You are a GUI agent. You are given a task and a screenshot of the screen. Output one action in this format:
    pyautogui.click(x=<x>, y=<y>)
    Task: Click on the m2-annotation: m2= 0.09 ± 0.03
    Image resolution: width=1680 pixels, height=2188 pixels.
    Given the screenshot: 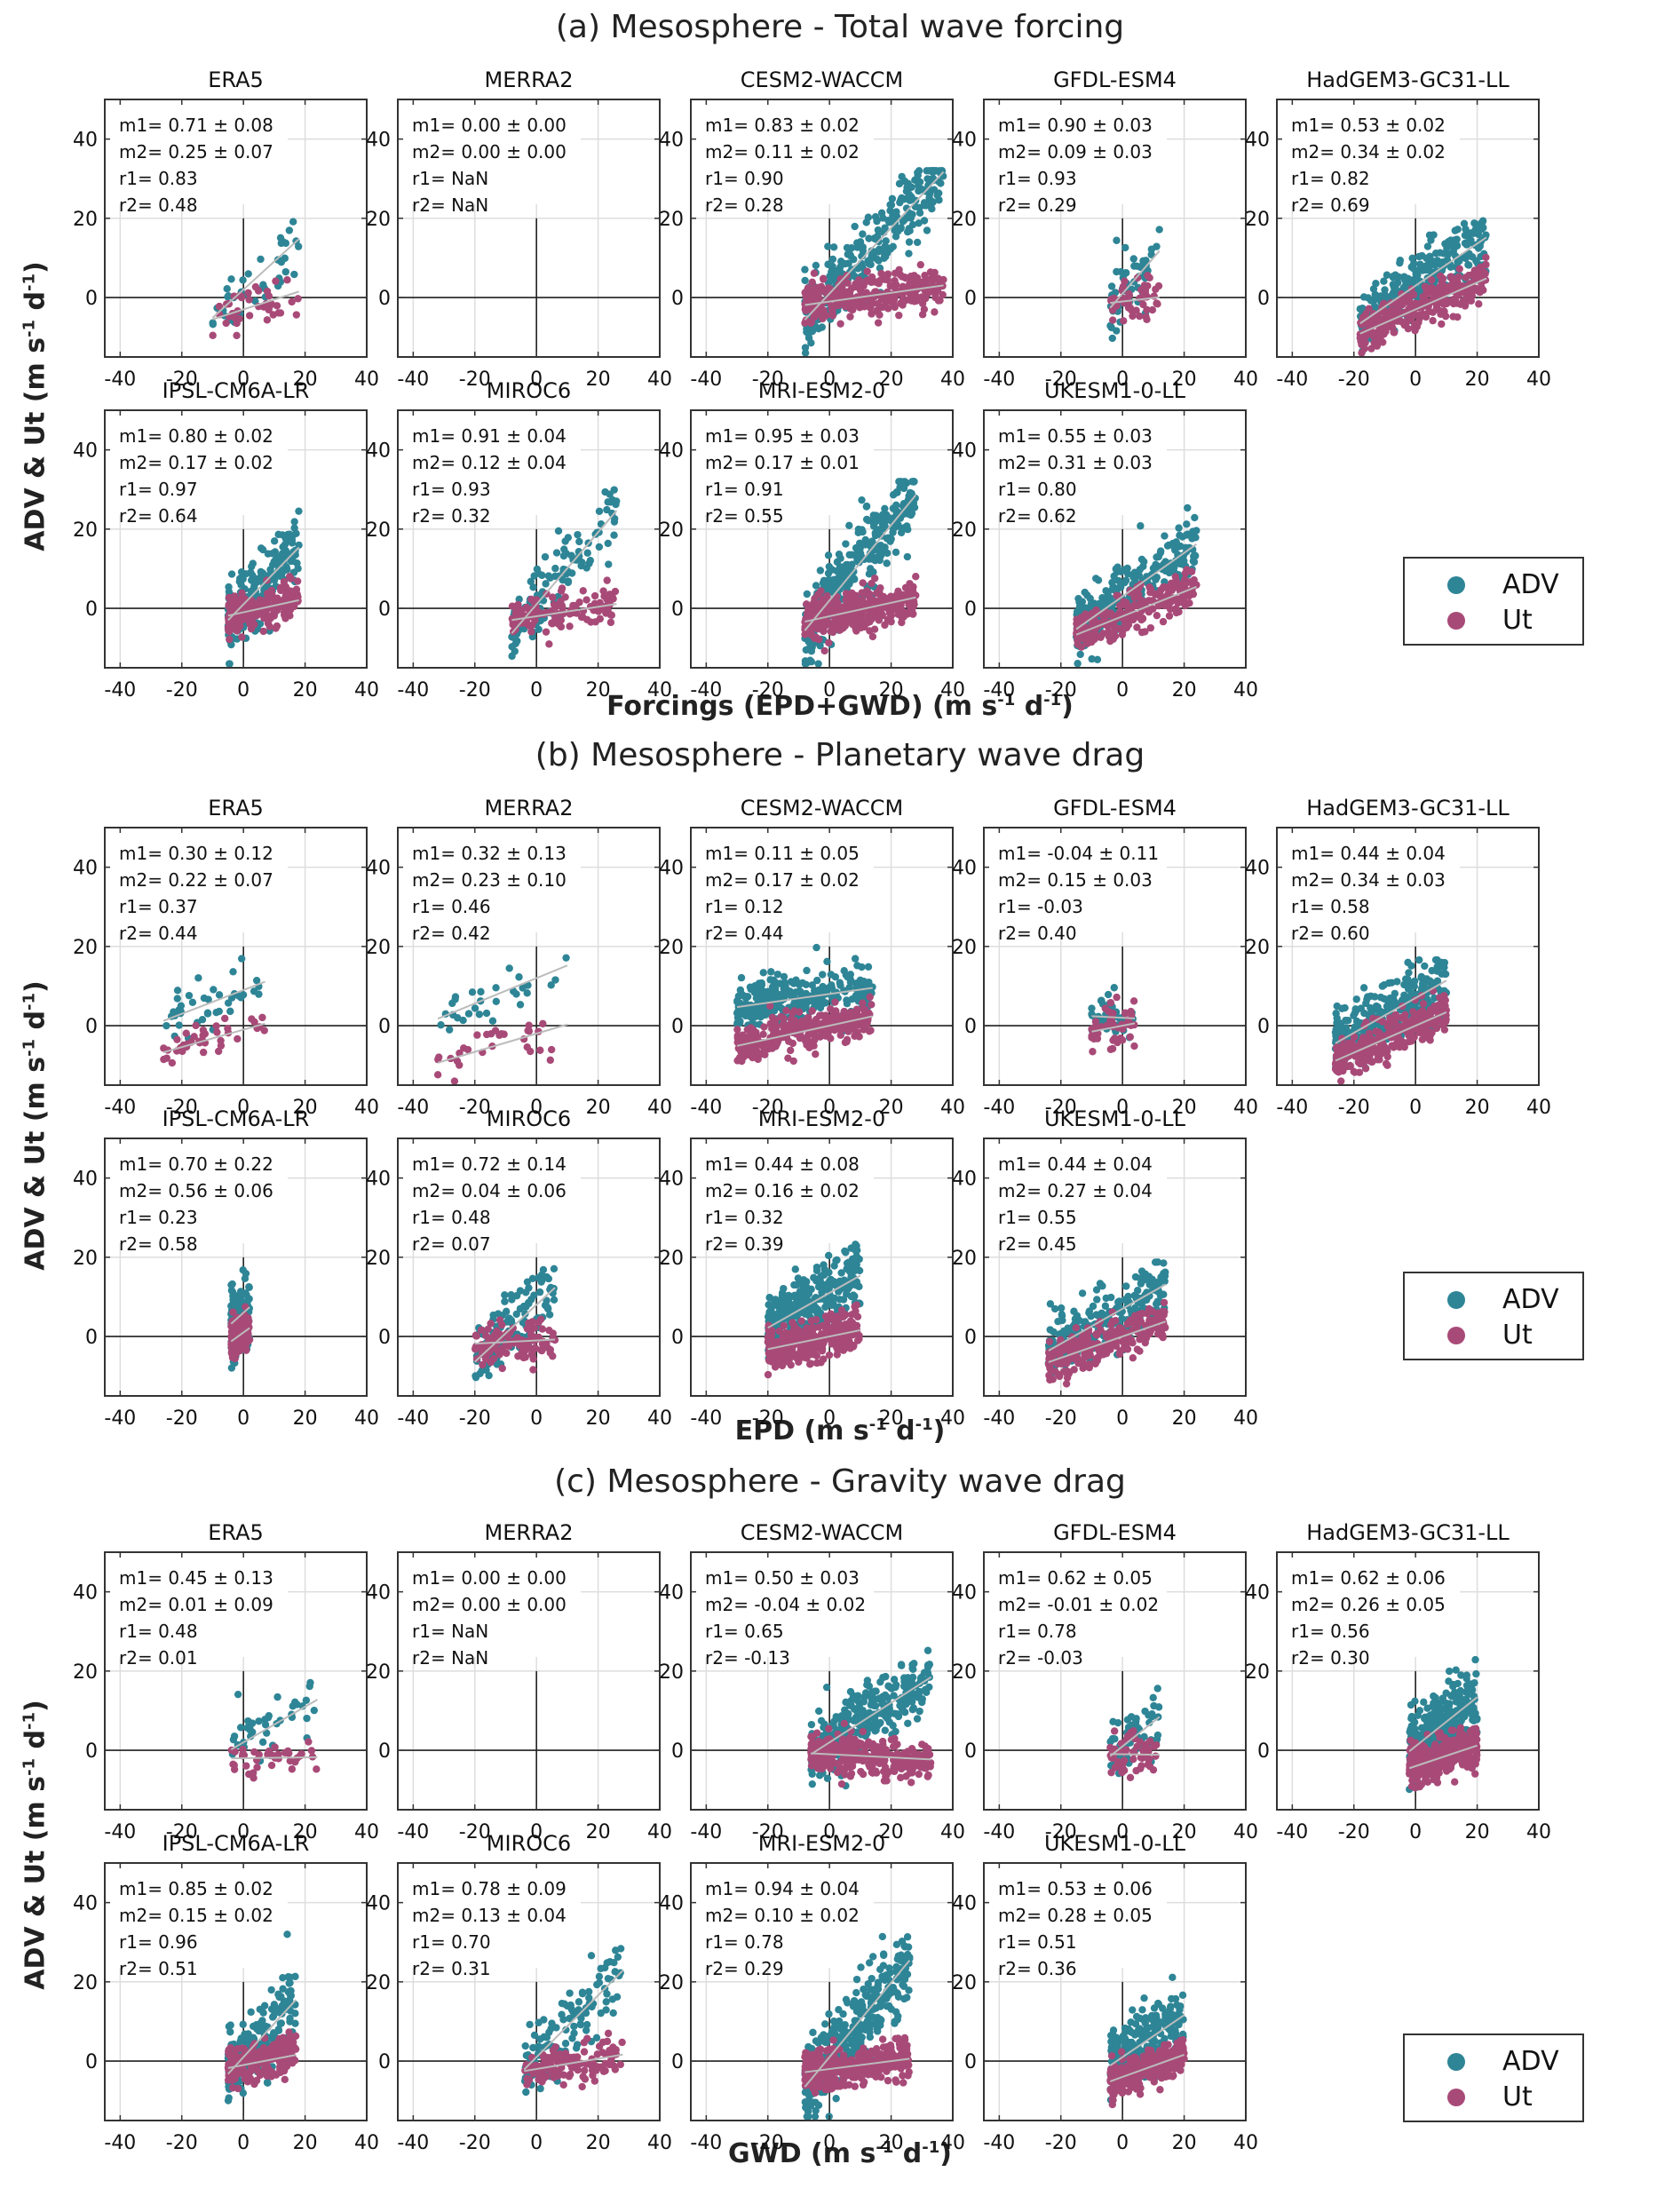 What is the action you would take?
    pyautogui.click(x=1075, y=152)
    